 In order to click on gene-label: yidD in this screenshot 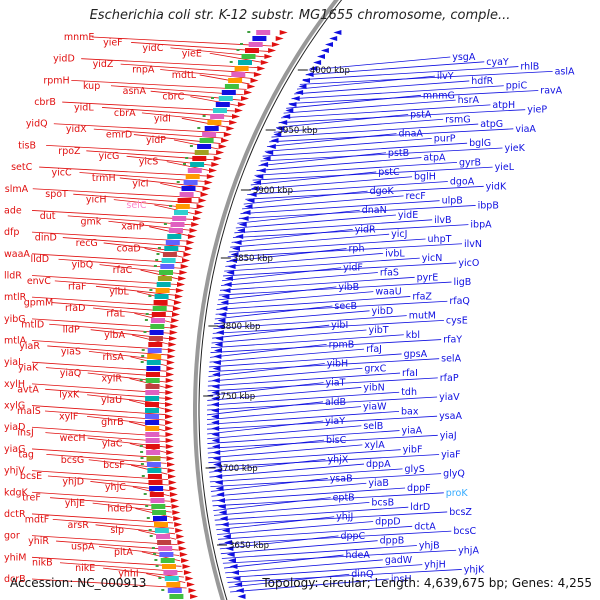, I will do `click(64, 59)`.